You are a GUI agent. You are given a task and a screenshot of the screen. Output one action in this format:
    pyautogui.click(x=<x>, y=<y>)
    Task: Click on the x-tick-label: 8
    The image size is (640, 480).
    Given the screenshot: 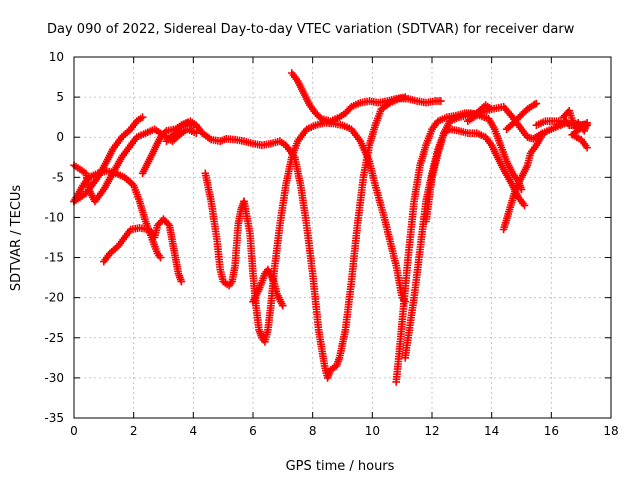 What is the action you would take?
    pyautogui.click(x=313, y=431)
    